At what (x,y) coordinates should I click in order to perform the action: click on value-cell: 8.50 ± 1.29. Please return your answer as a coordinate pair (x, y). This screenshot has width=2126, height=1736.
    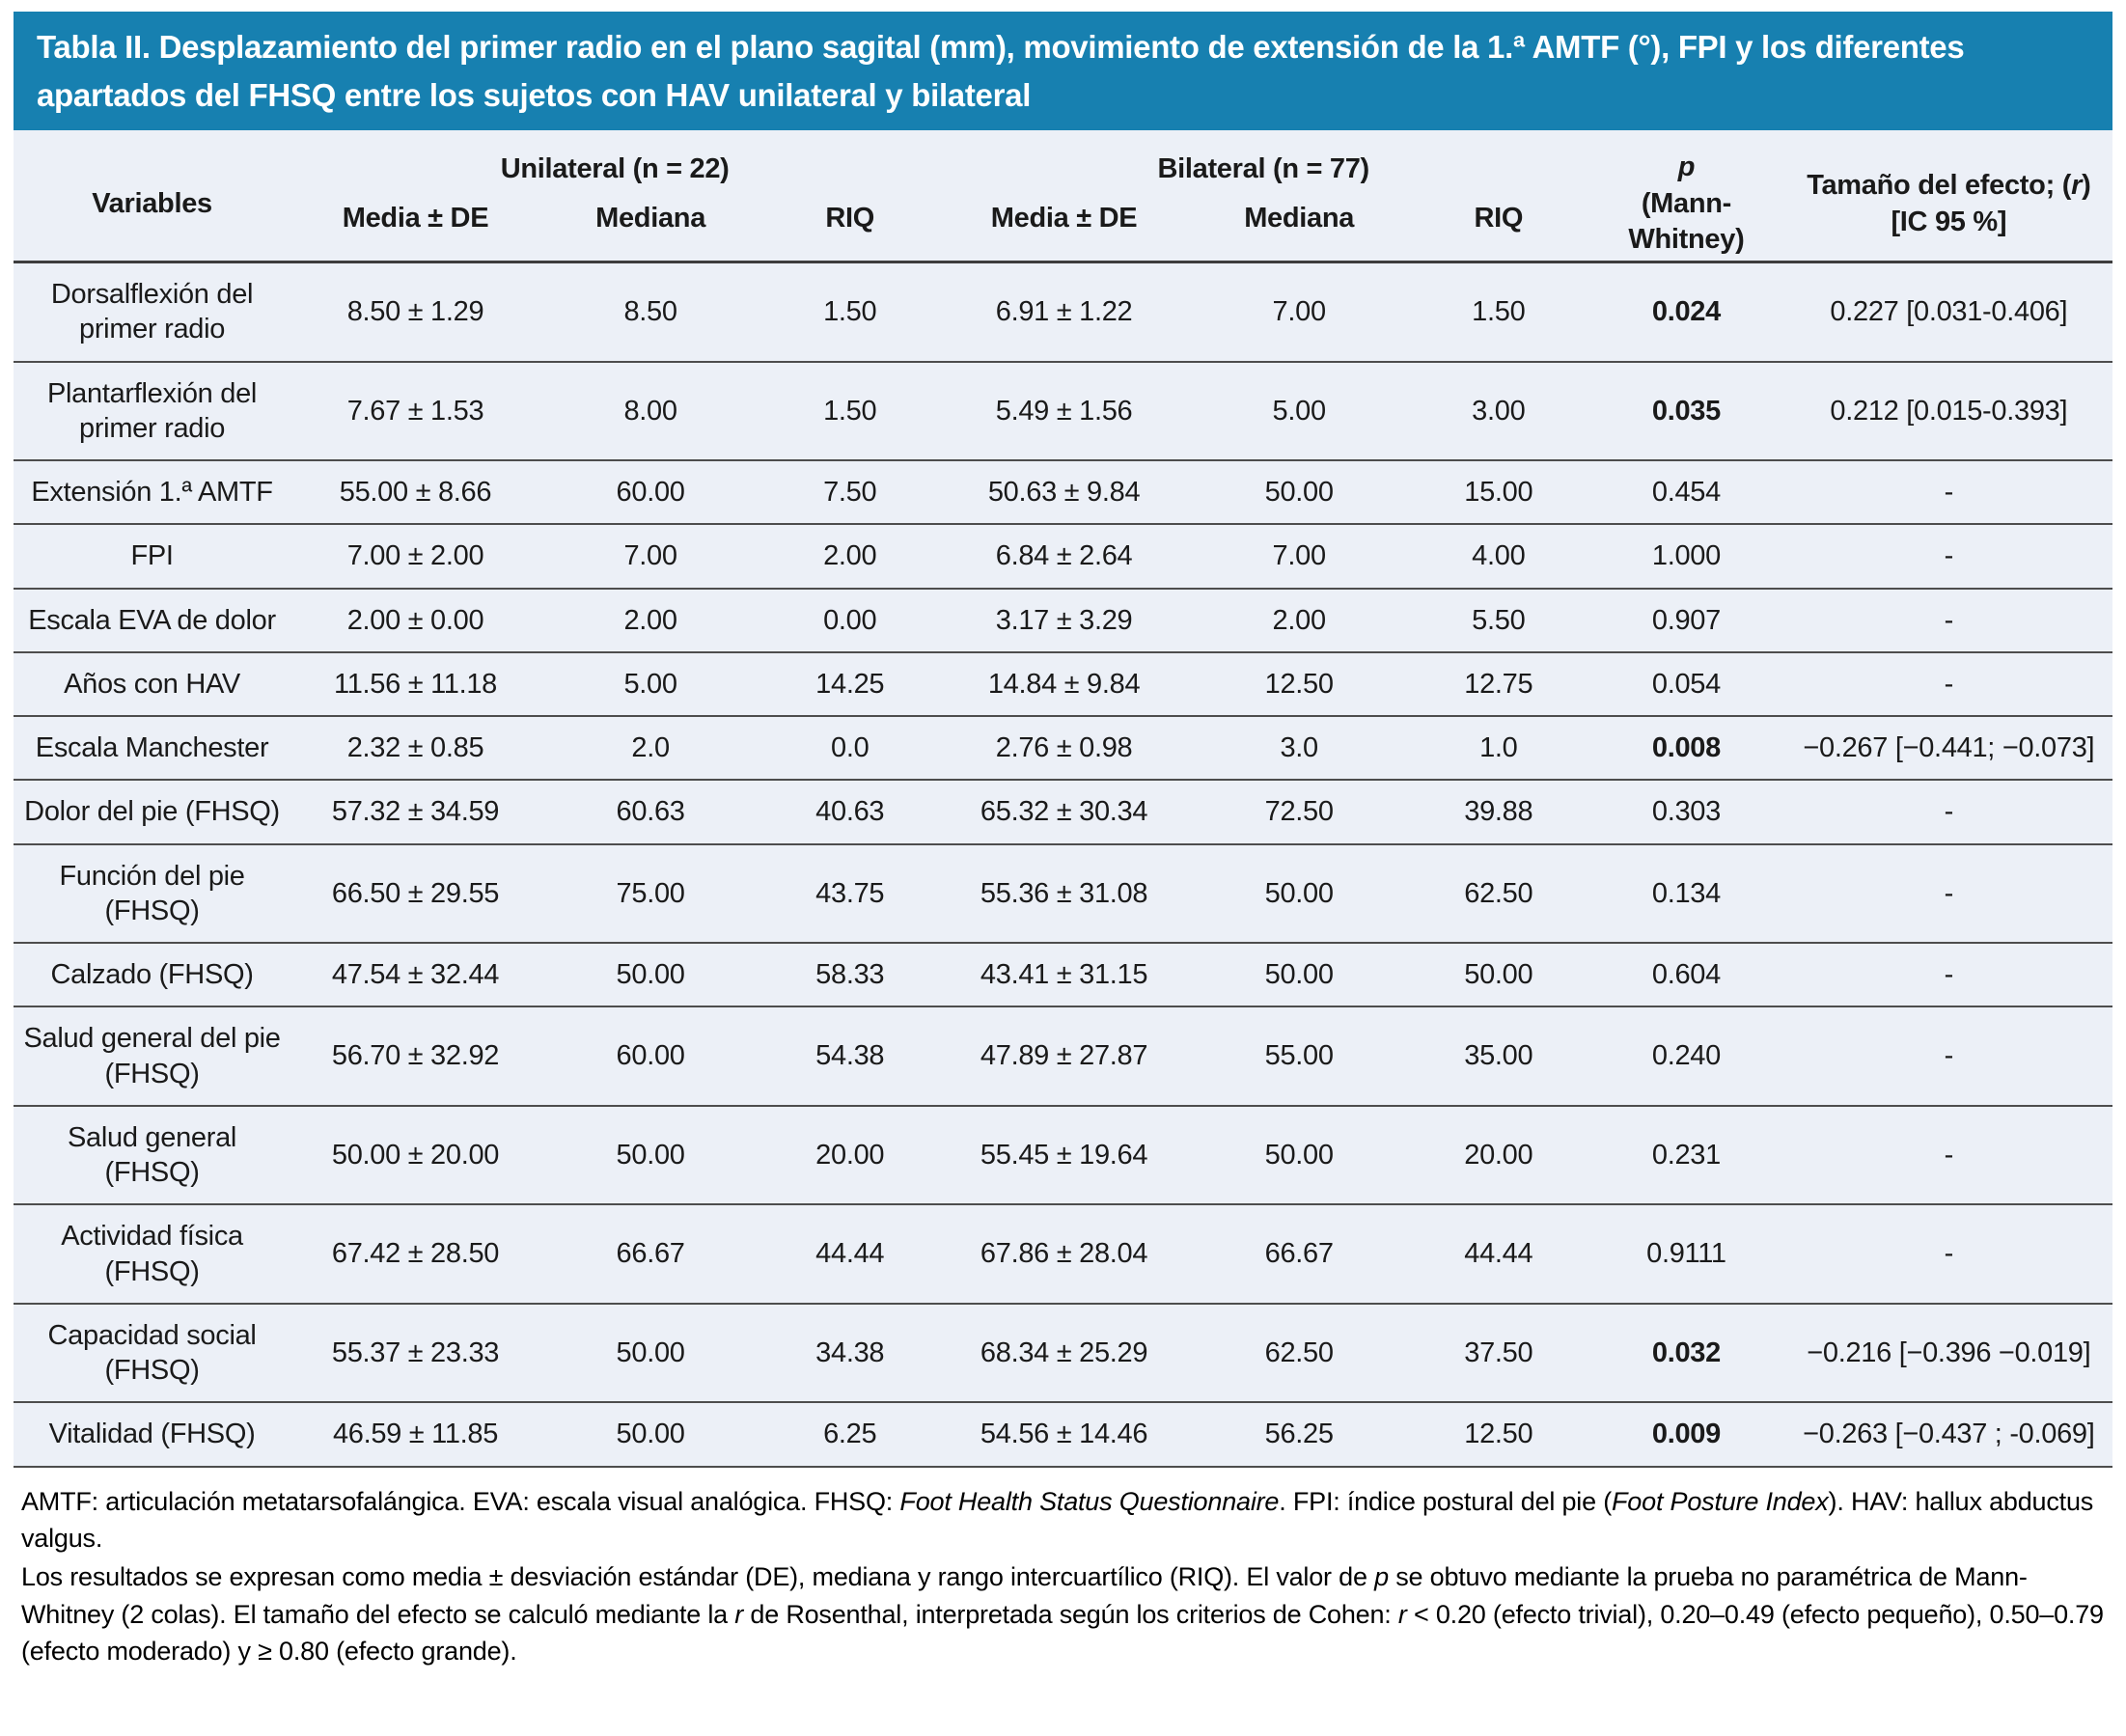
    Looking at the image, I should click on (415, 311).